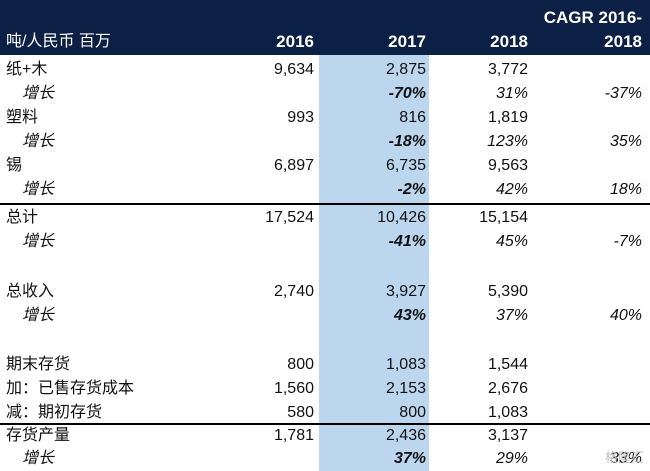 The height and width of the screenshot is (471, 650). Describe the element at coordinates (507, 69) in the screenshot. I see `cell-paper-wood-2018: 3,772` at that location.